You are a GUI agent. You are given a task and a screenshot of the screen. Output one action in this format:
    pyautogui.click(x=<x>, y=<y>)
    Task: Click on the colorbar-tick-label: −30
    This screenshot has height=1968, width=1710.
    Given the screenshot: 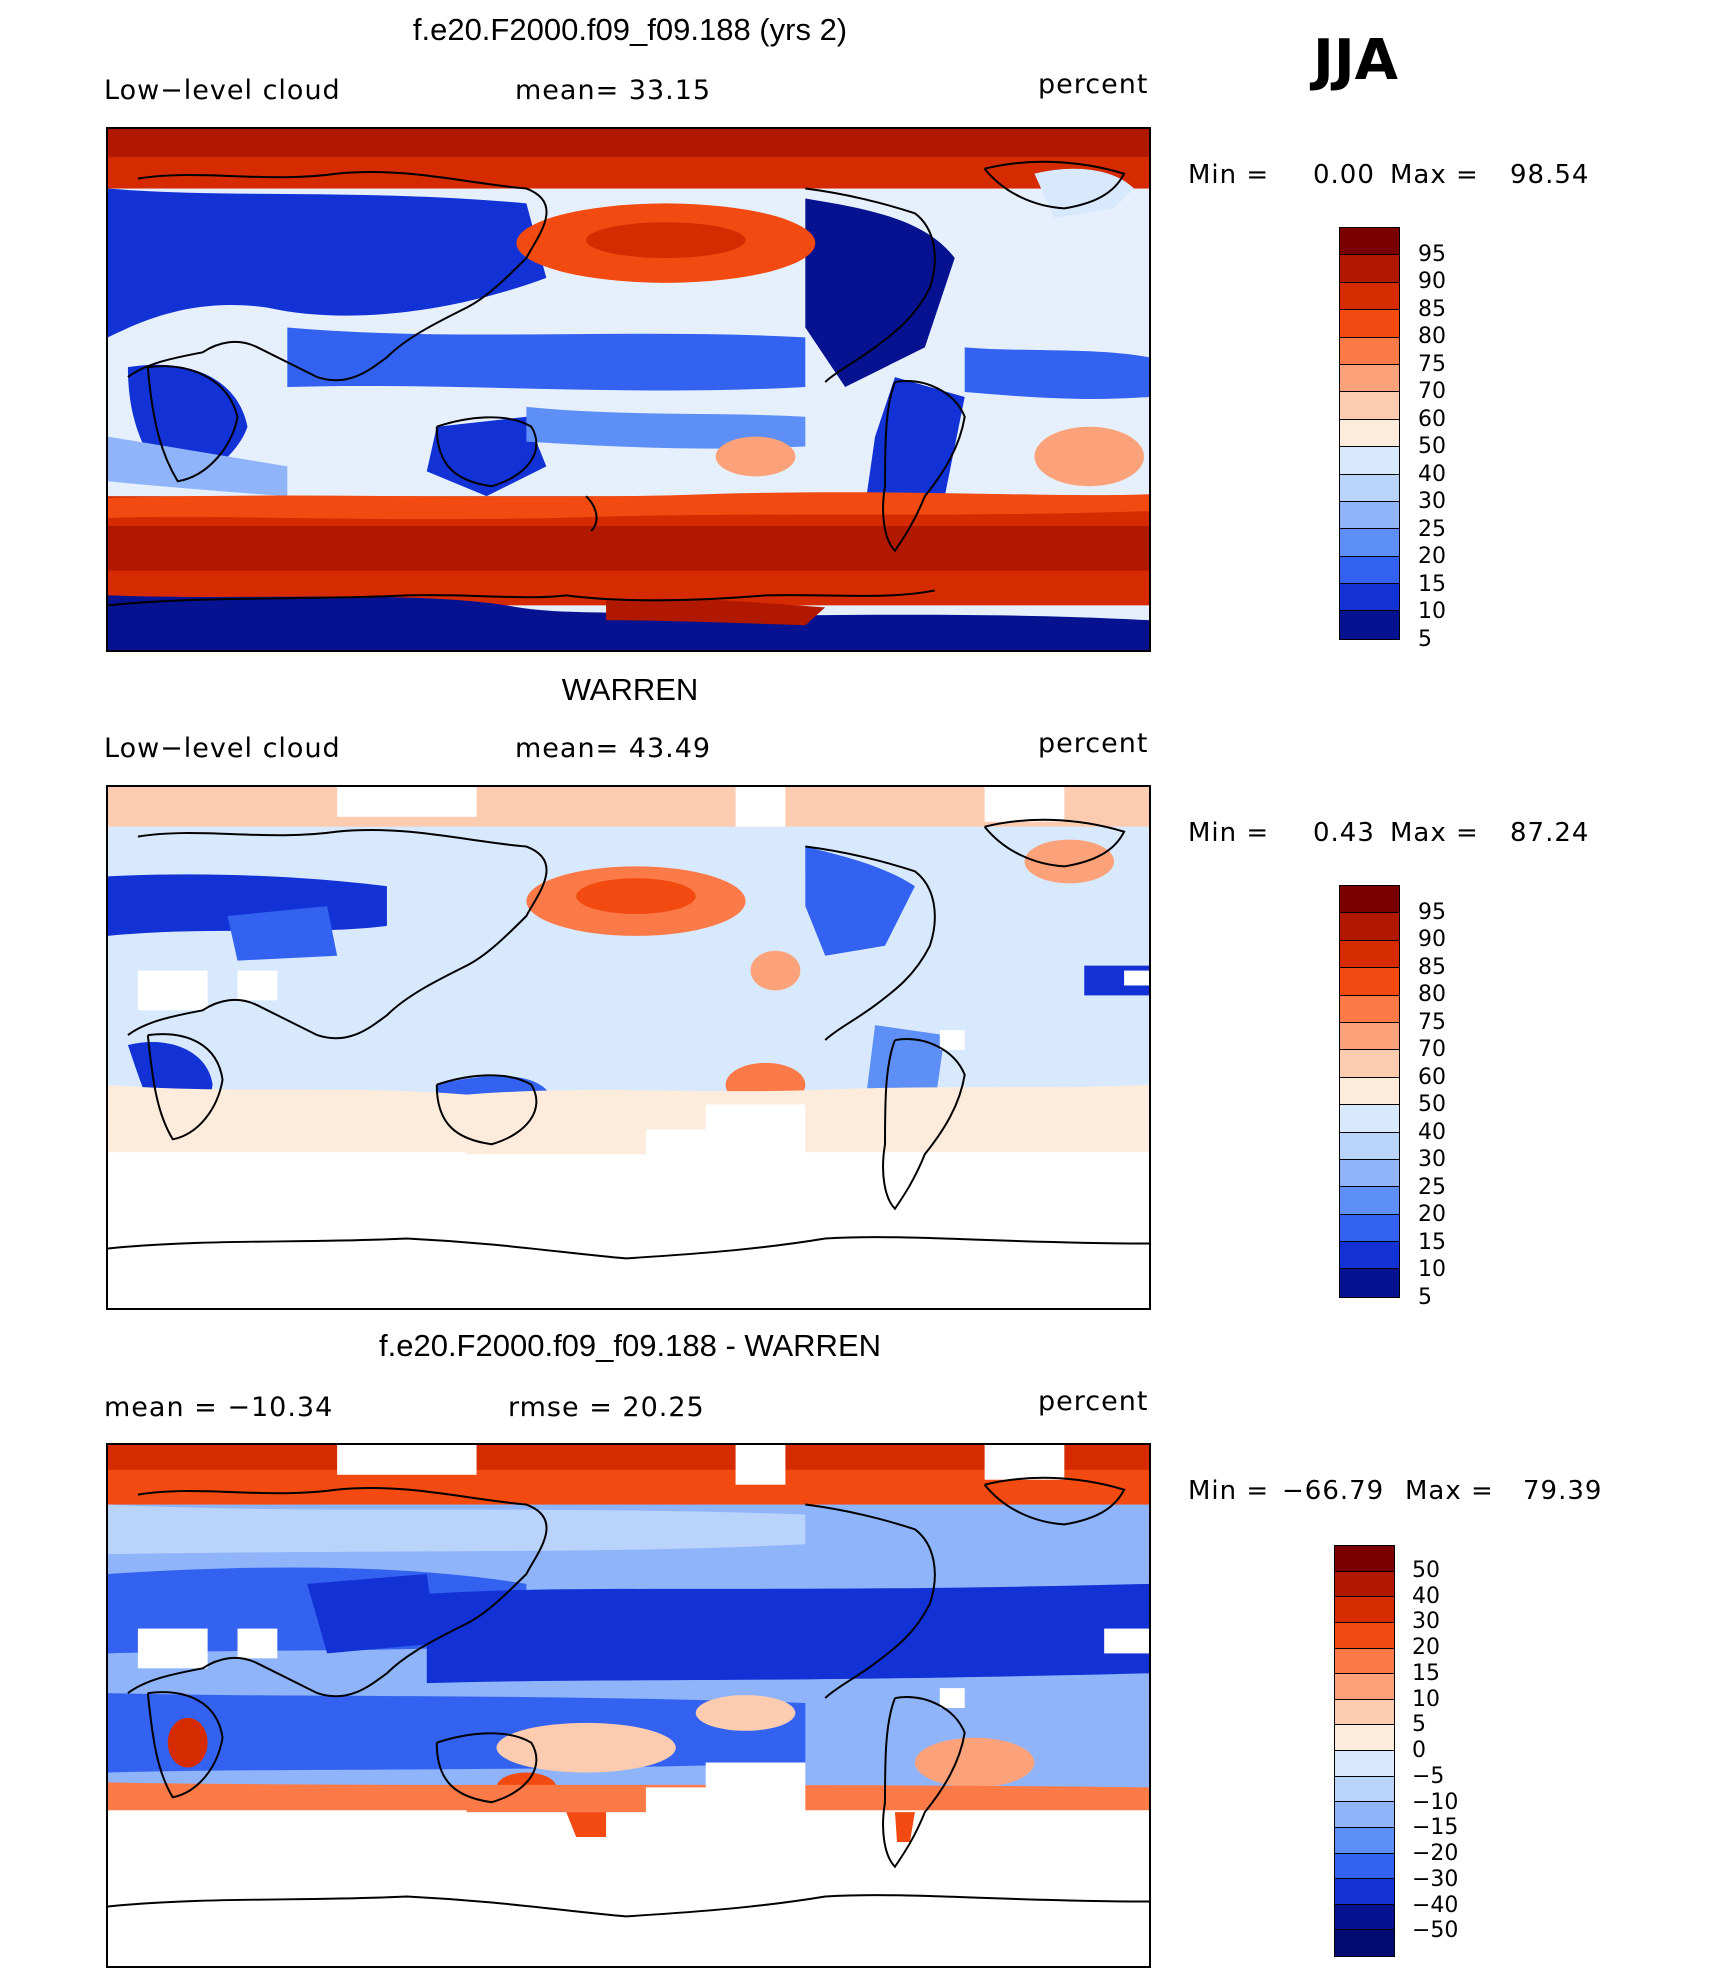 What is the action you would take?
    pyautogui.click(x=1435, y=1879)
    